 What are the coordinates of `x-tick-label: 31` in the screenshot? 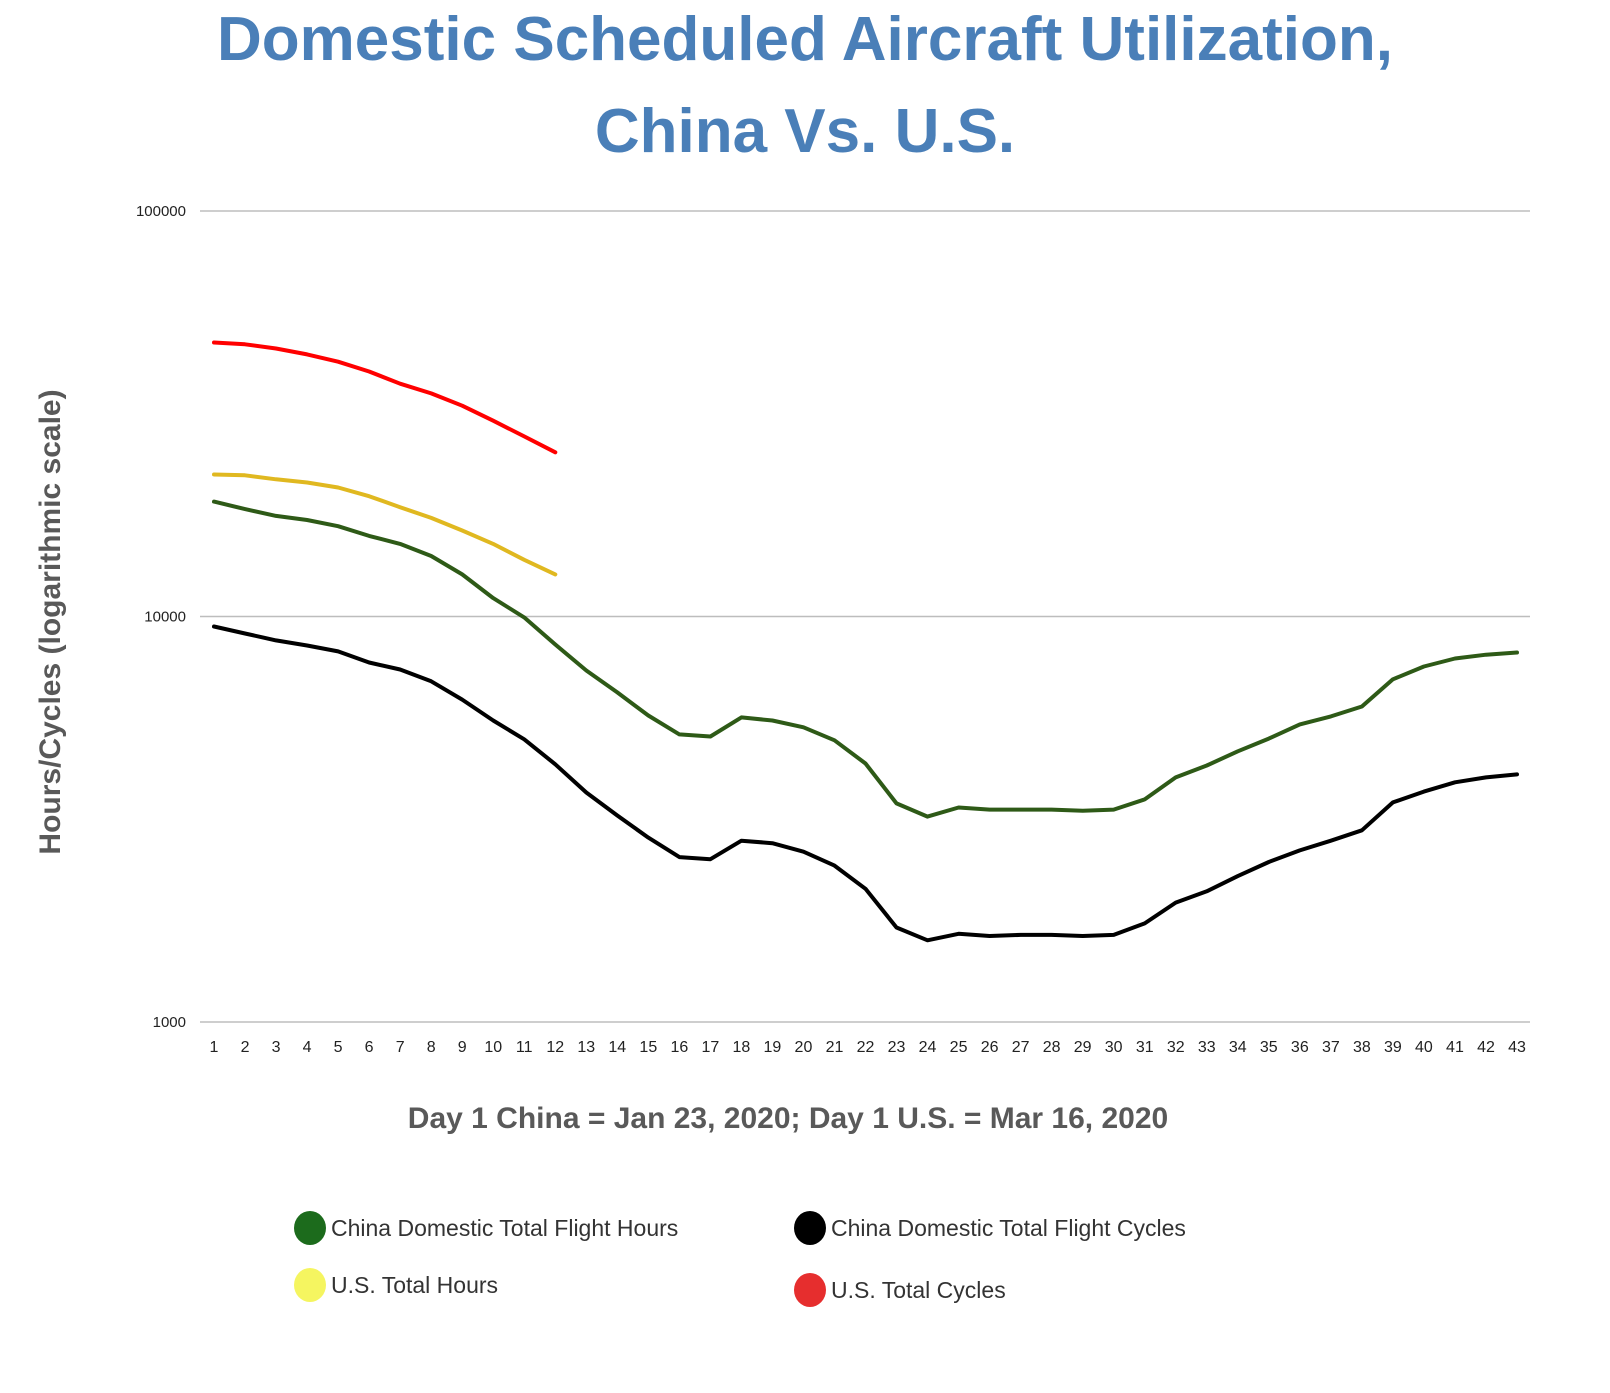 It's located at (1145, 1047).